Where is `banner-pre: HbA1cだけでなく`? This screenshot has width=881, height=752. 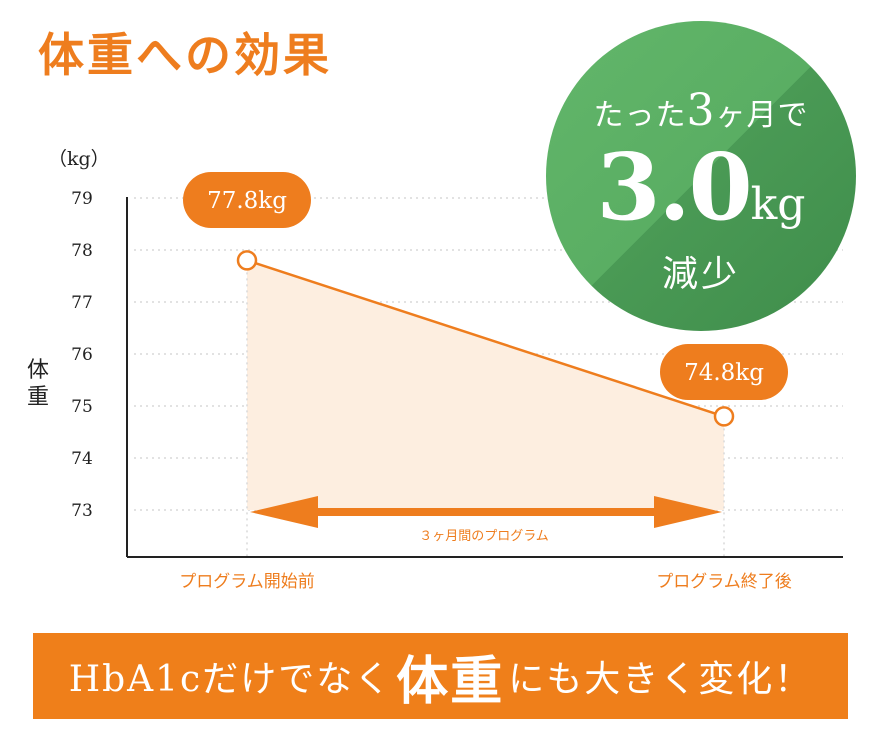
banner-pre: HbA1cだけでなく is located at coordinates (230, 679).